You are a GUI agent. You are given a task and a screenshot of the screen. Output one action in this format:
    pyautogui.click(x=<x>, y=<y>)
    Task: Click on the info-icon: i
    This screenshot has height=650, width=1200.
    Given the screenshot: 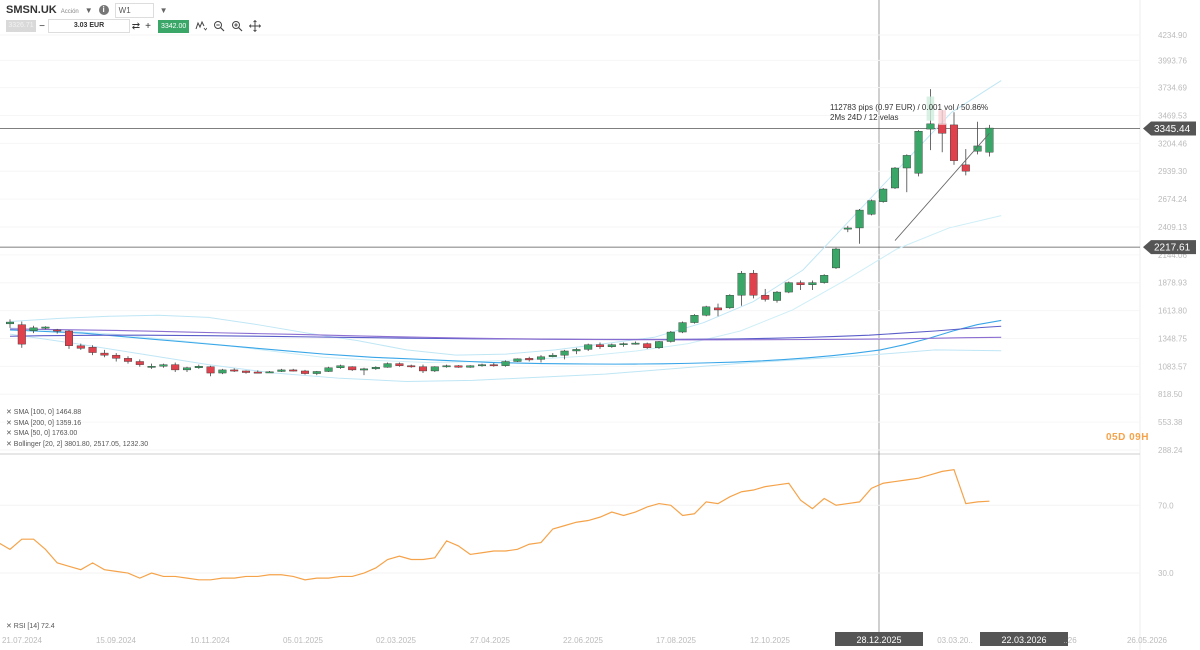 What is the action you would take?
    pyautogui.click(x=103, y=10)
    